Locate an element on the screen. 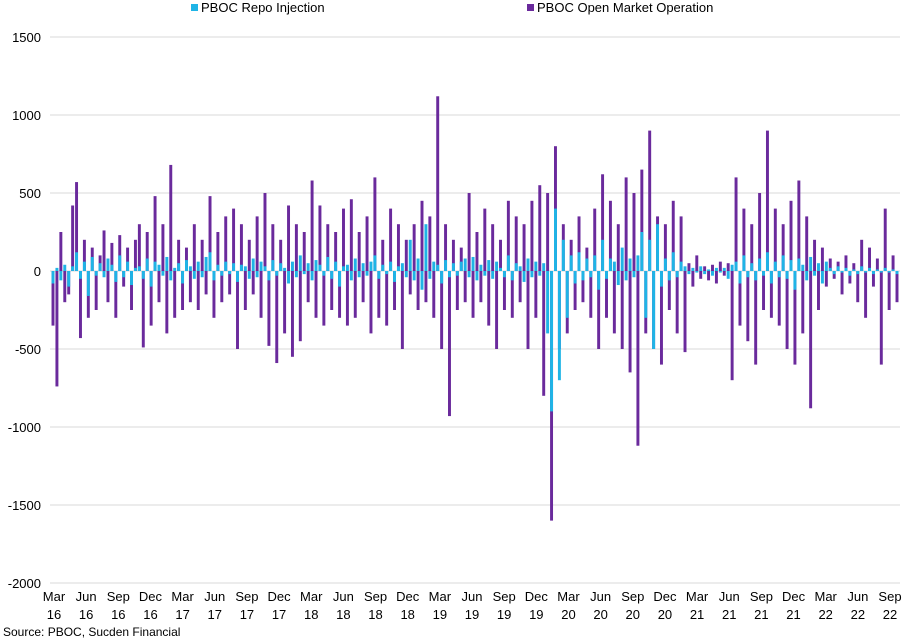 Image resolution: width=904 pixels, height=642 pixels. x-tick-year: 18 is located at coordinates (407, 614).